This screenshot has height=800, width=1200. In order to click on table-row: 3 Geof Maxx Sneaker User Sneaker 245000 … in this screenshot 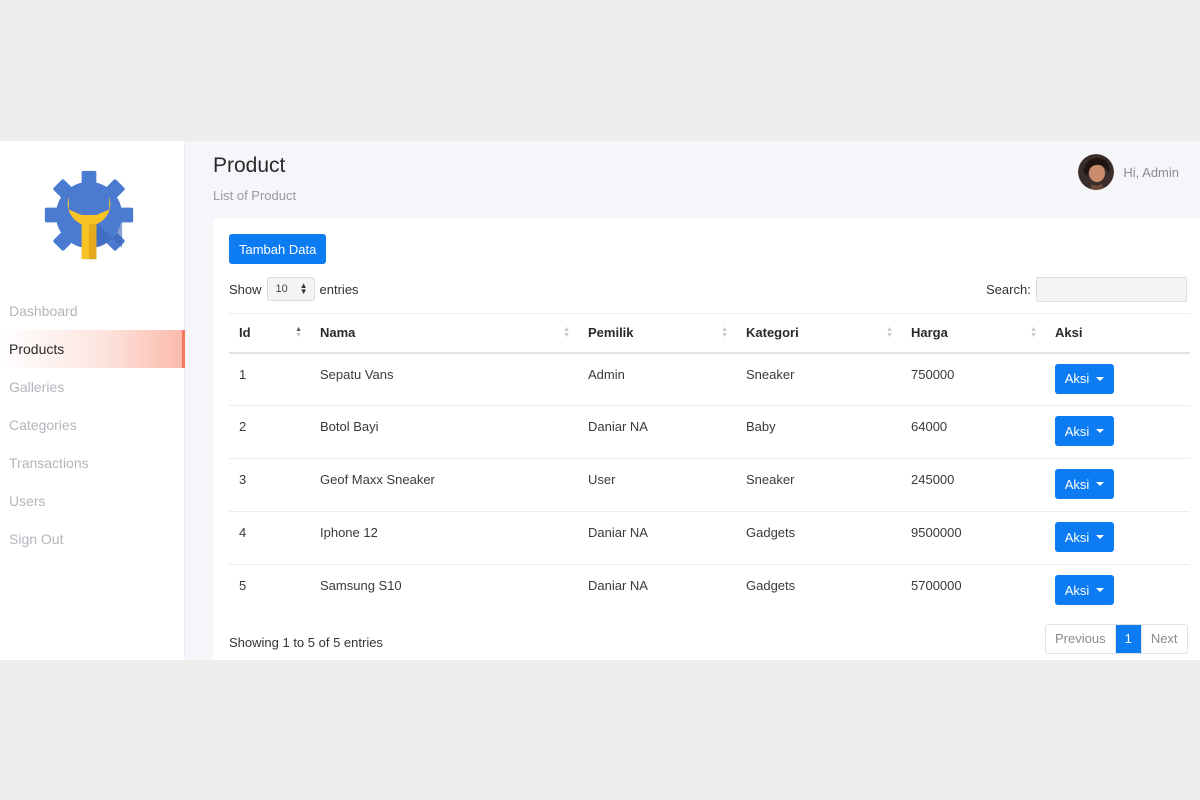, I will do `click(709, 485)`.